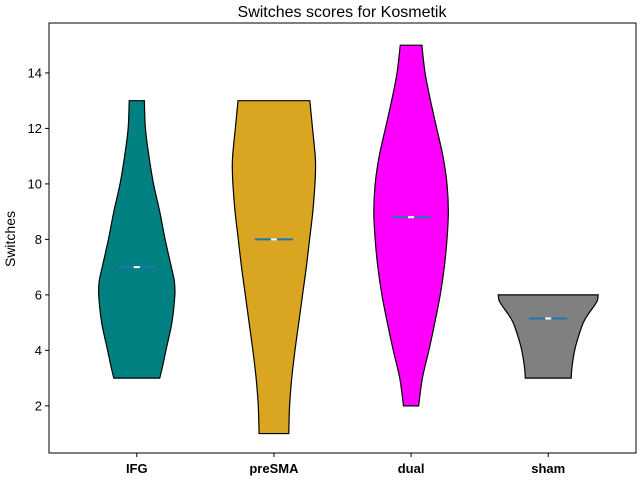 The image size is (640, 480). I want to click on y-tick-label: 10, so click(35, 183).